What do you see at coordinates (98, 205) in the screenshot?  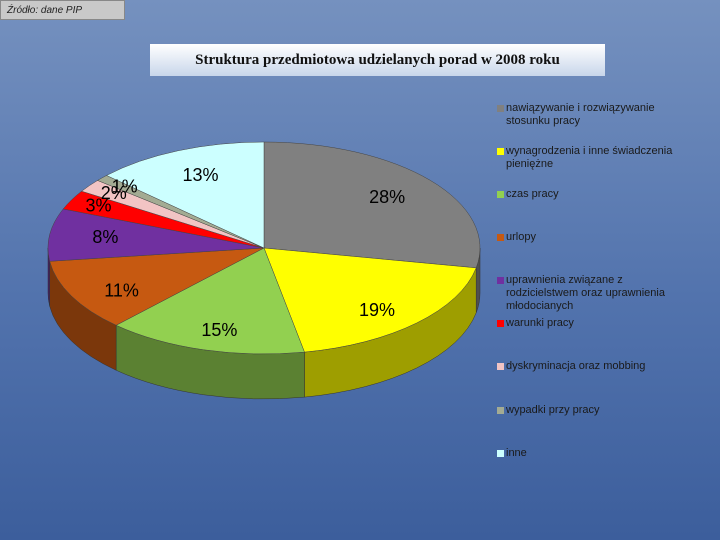 I see `data-label: 3%` at bounding box center [98, 205].